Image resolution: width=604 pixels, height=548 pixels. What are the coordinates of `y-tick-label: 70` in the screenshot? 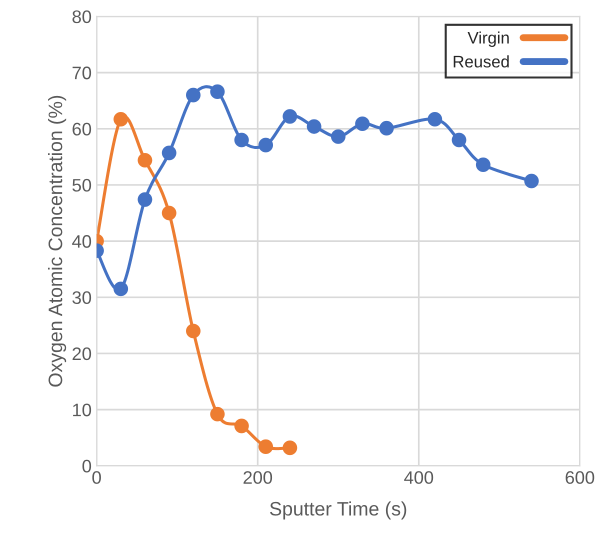 It's located at (82, 73).